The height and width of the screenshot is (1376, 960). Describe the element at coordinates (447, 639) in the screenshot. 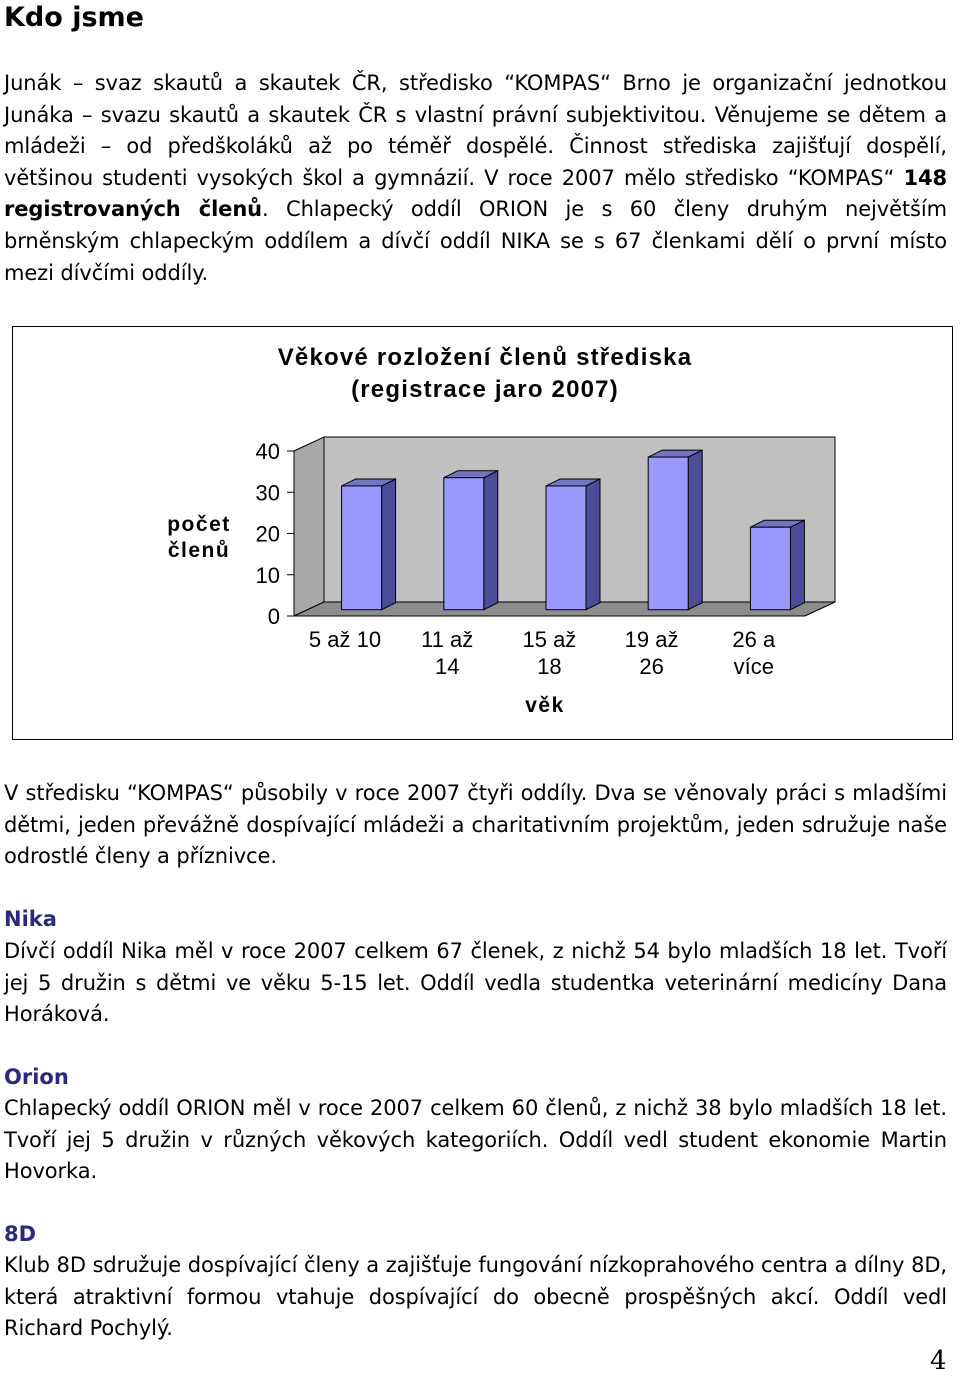

I see `x-tick-label: 11 až` at that location.